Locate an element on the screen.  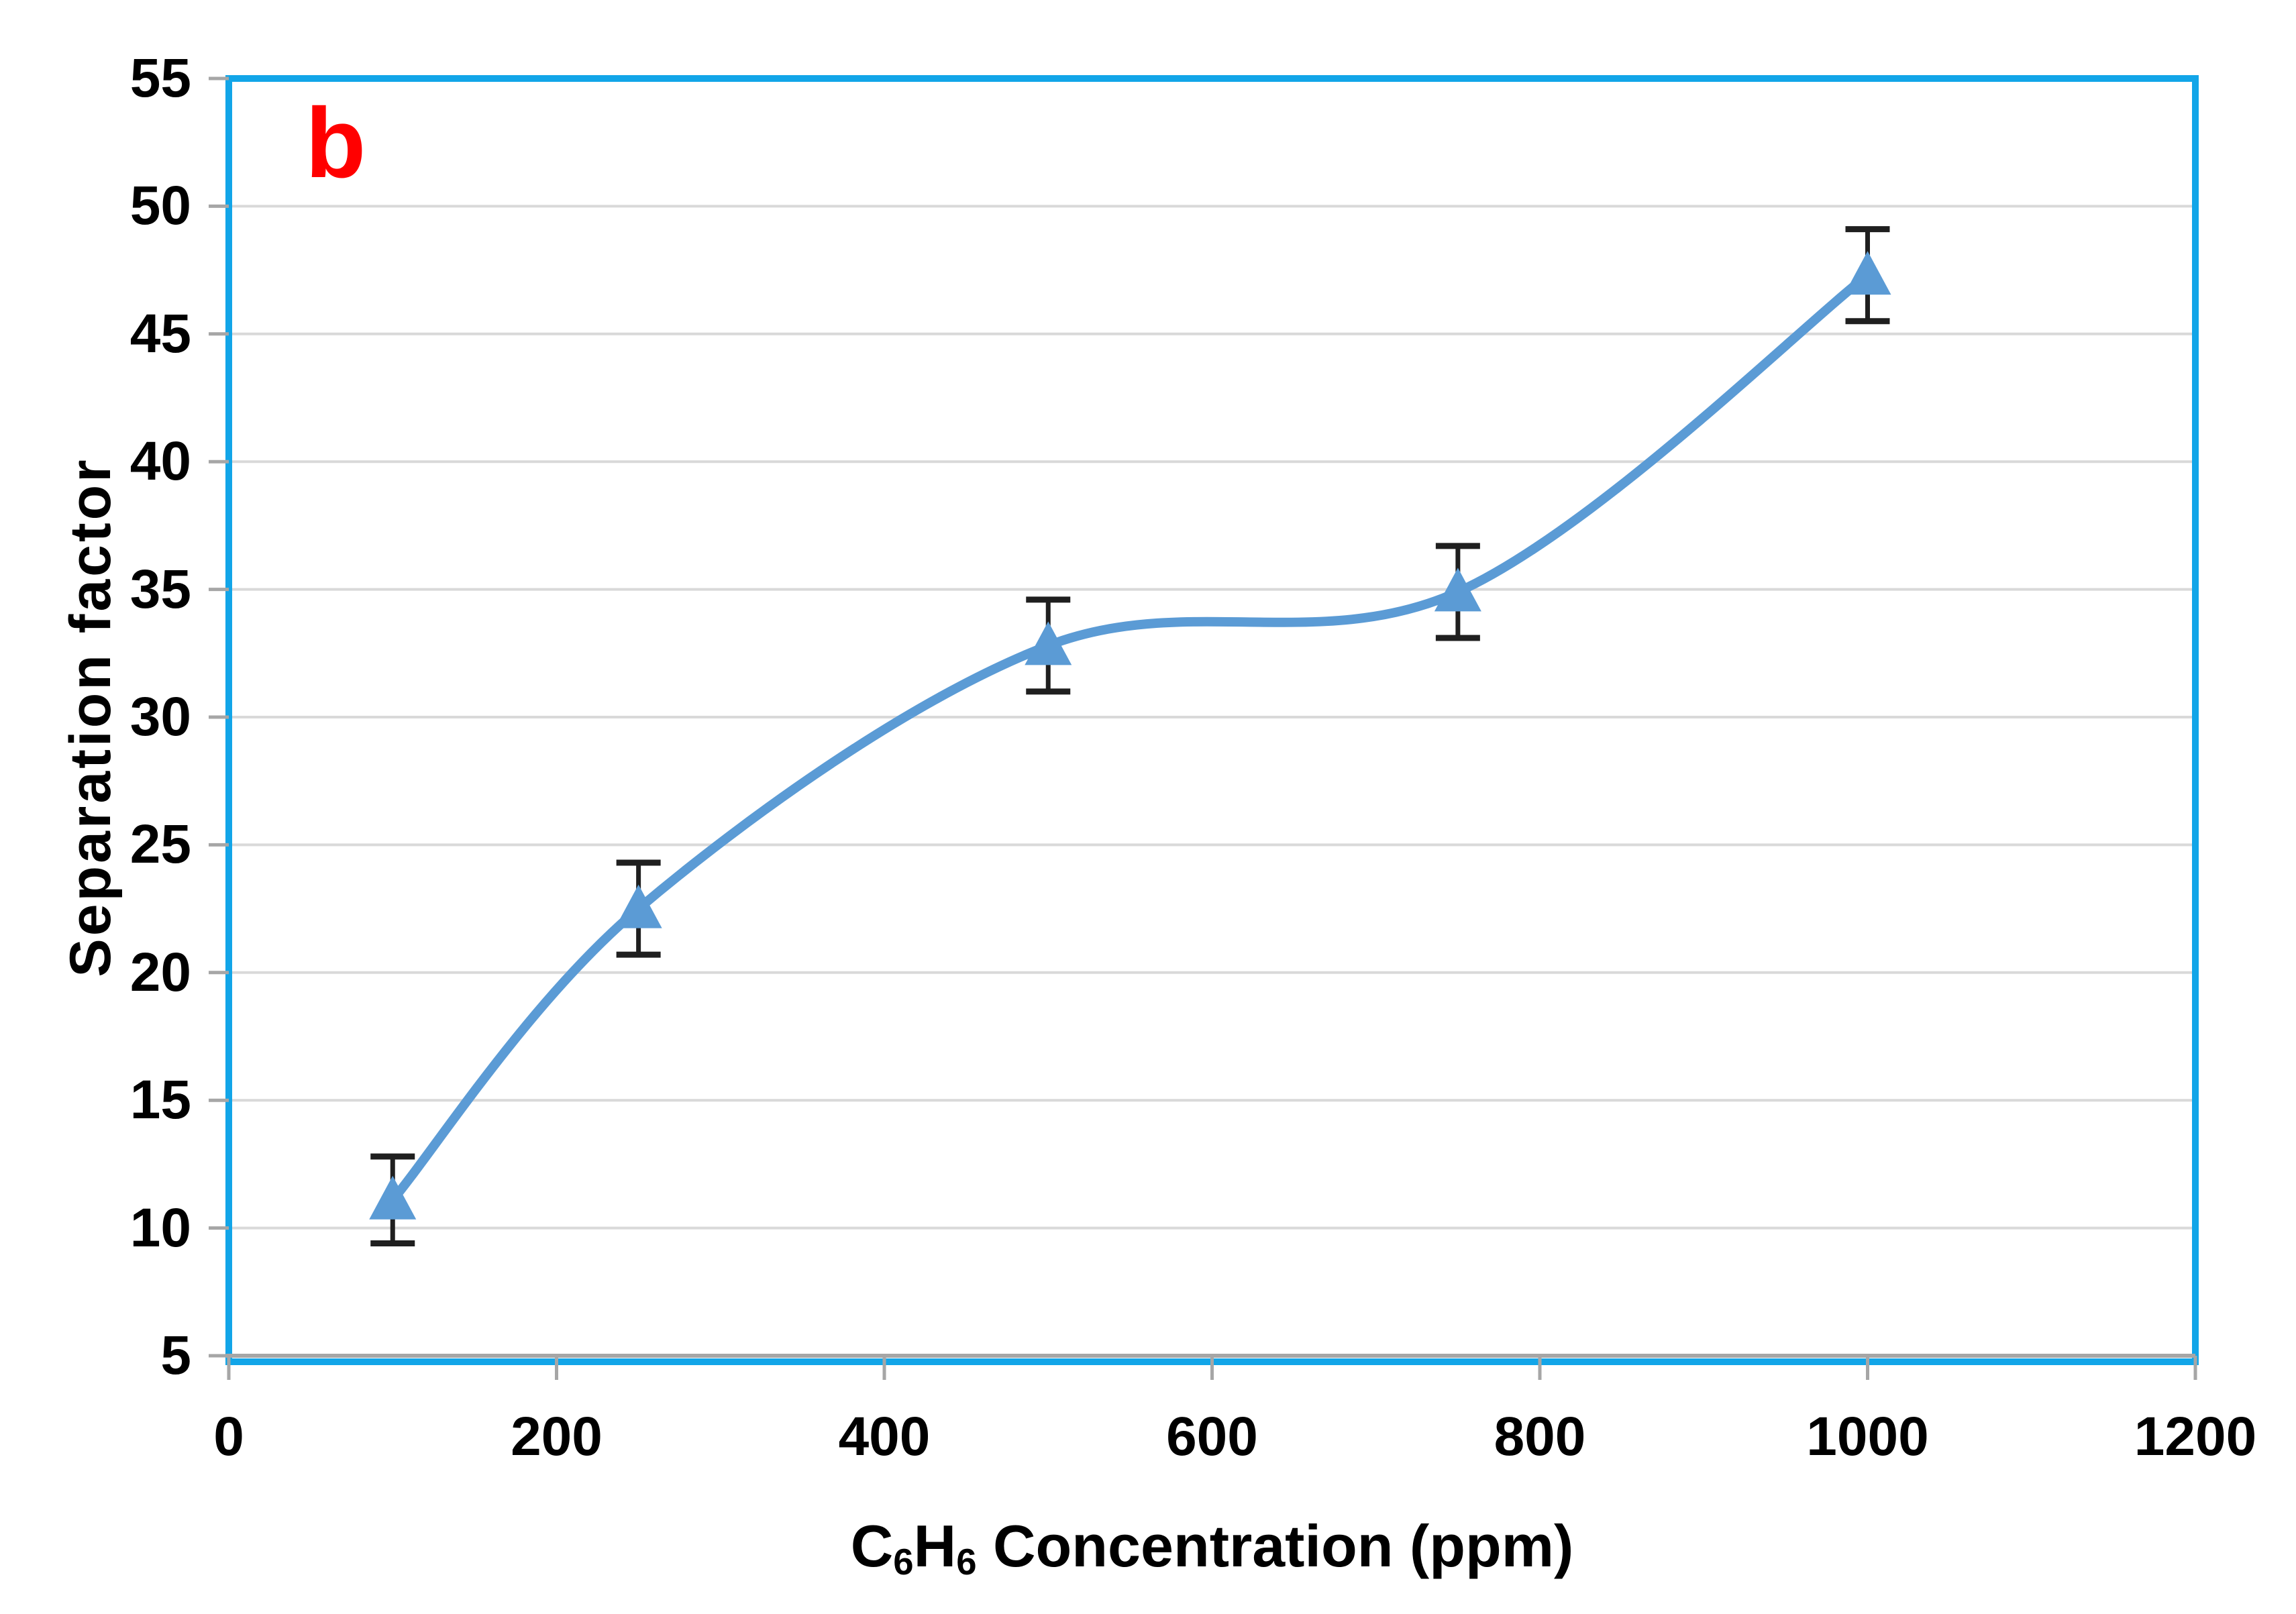
y-tick-label: 45 is located at coordinates (160, 333).